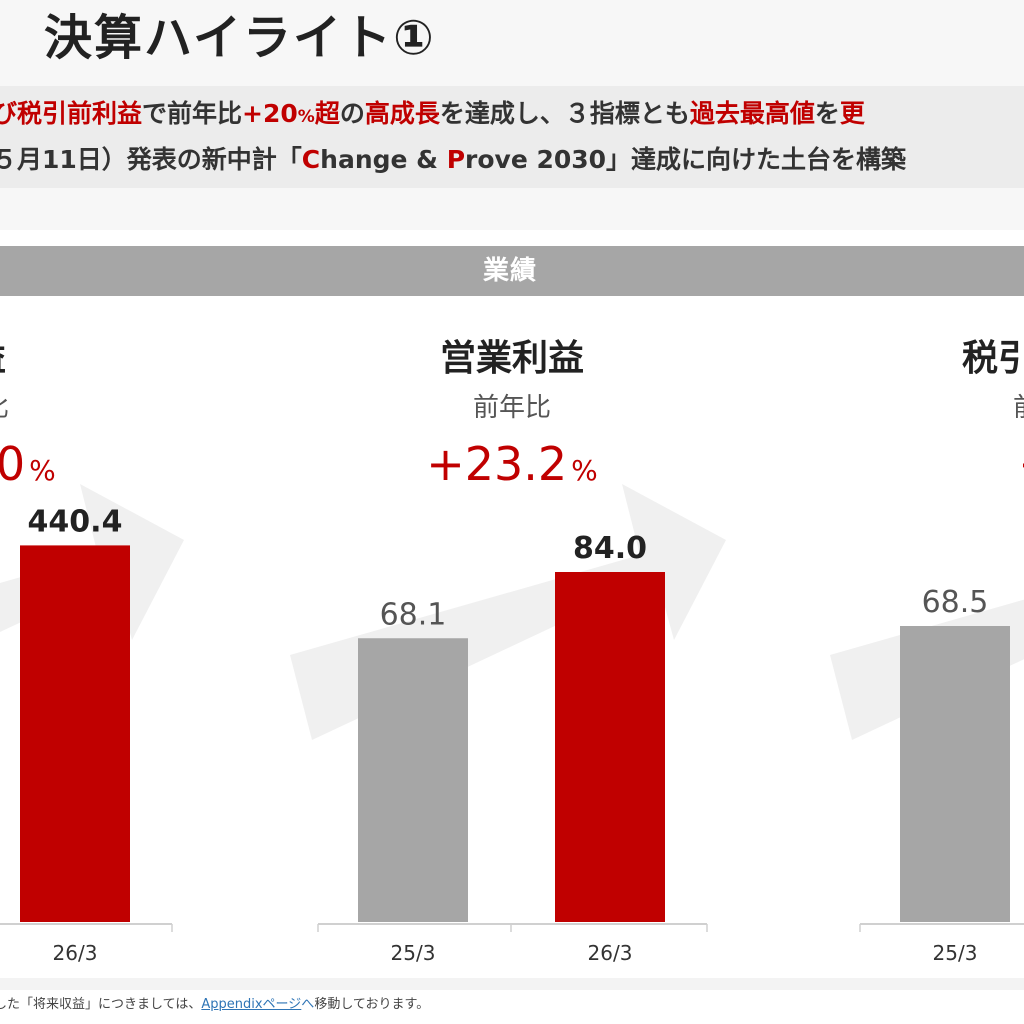 The image size is (1024, 1024). Describe the element at coordinates (327, 113) in the screenshot. I see `summary-segment: 超` at that location.